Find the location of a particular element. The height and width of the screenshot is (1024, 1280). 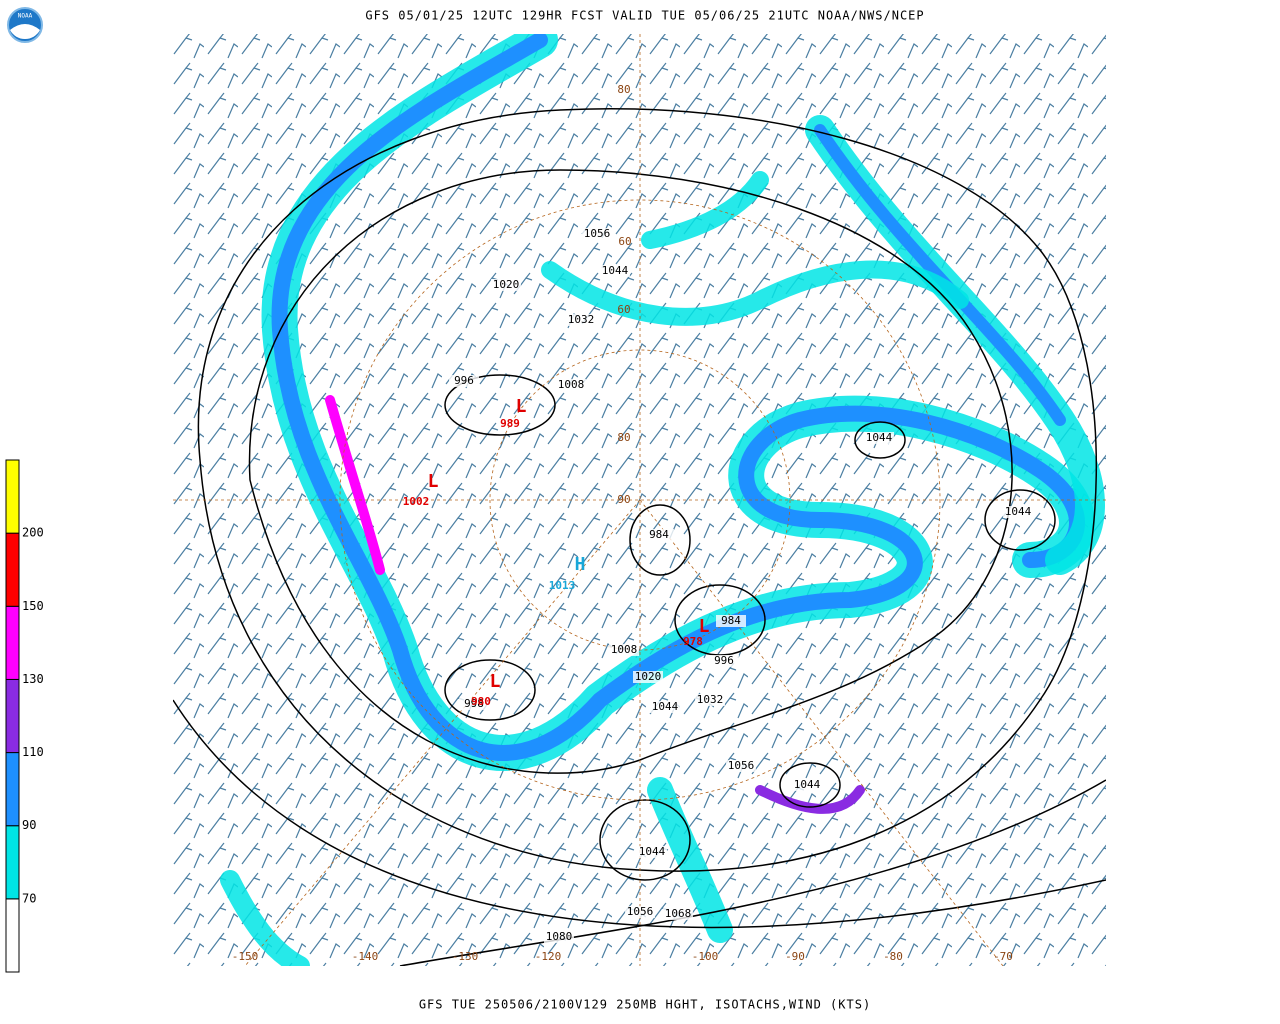

colorbar-label: 150 is located at coordinates (33, 606).